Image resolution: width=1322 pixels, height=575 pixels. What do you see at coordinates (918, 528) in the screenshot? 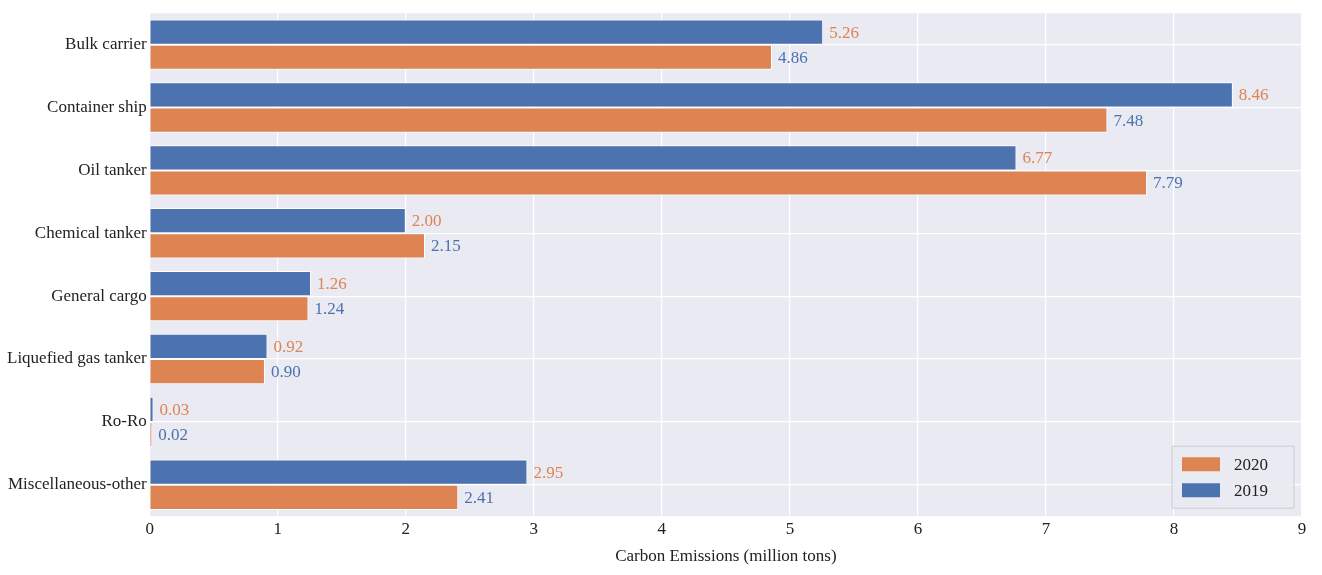
I see `x-tick-label: 6` at bounding box center [918, 528].